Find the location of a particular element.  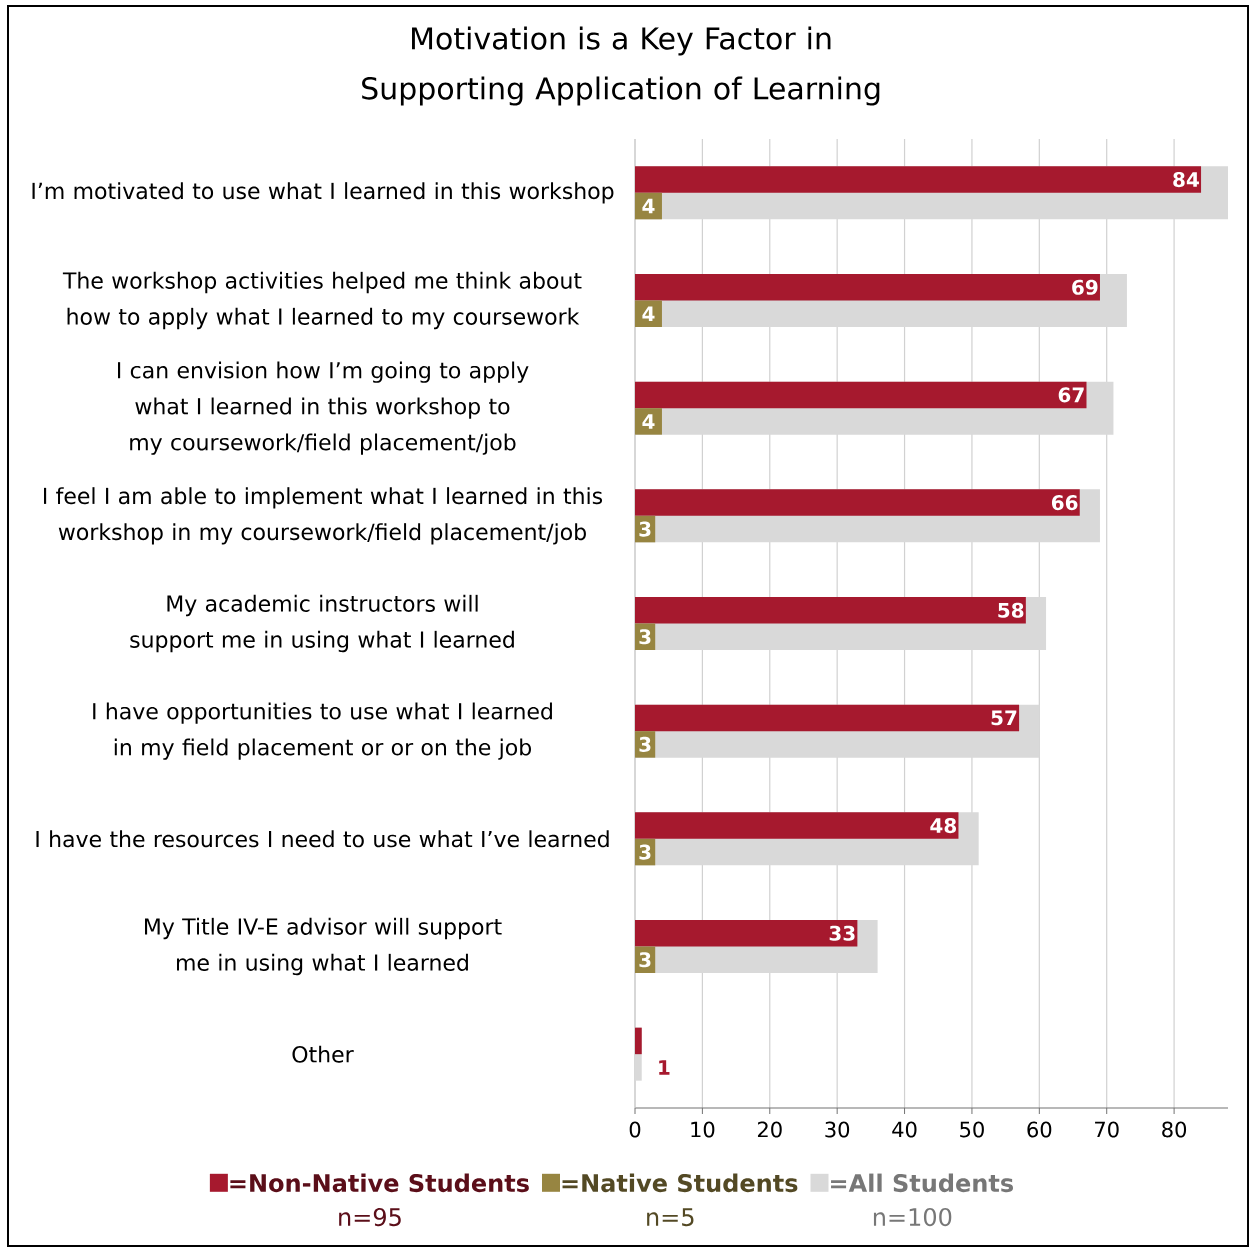

y-tick-label: My academic instructors will support me in using what I learned is located at coordinates (322, 623).